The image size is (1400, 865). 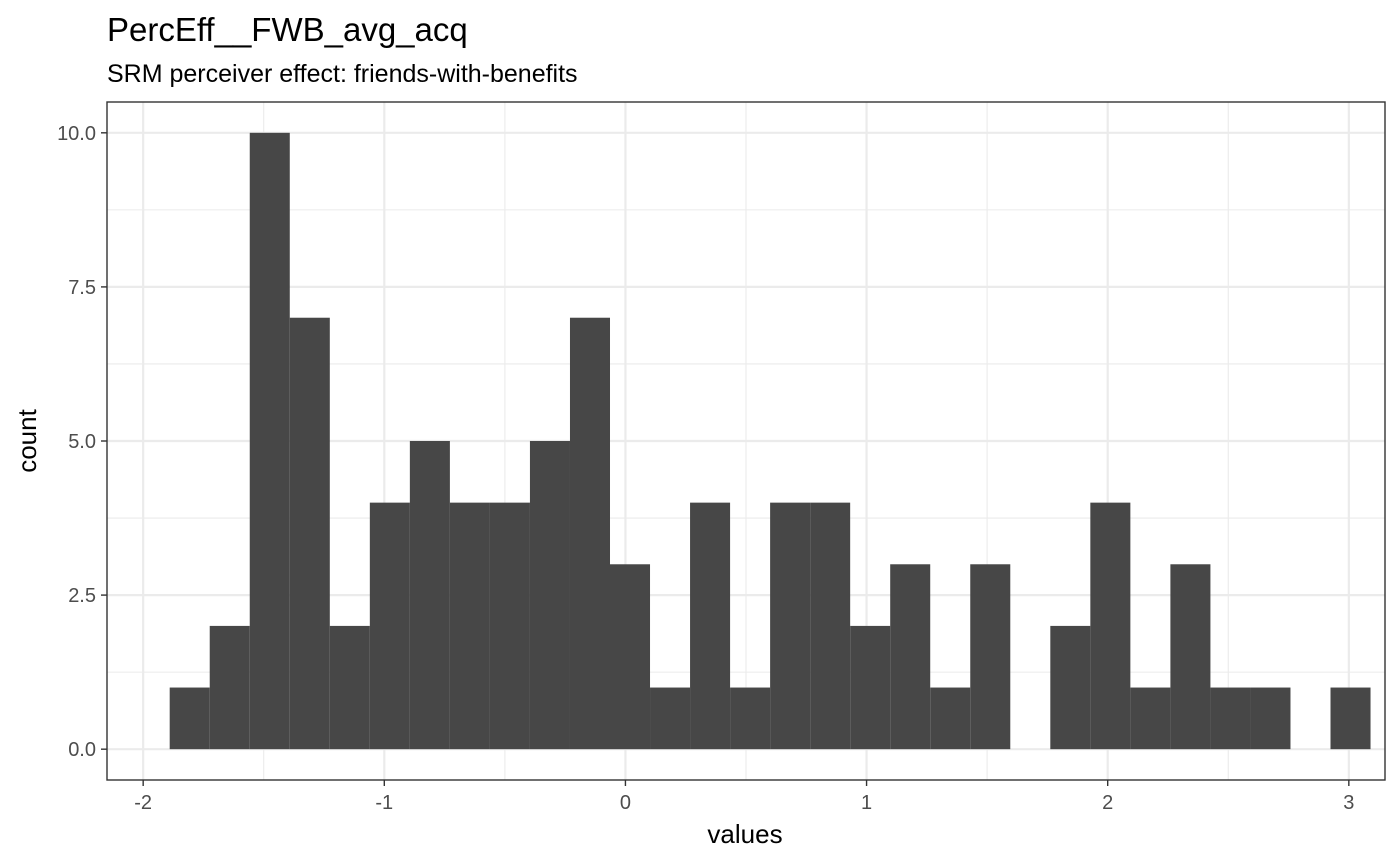 I want to click on x-tick-label: 0, so click(x=625, y=803).